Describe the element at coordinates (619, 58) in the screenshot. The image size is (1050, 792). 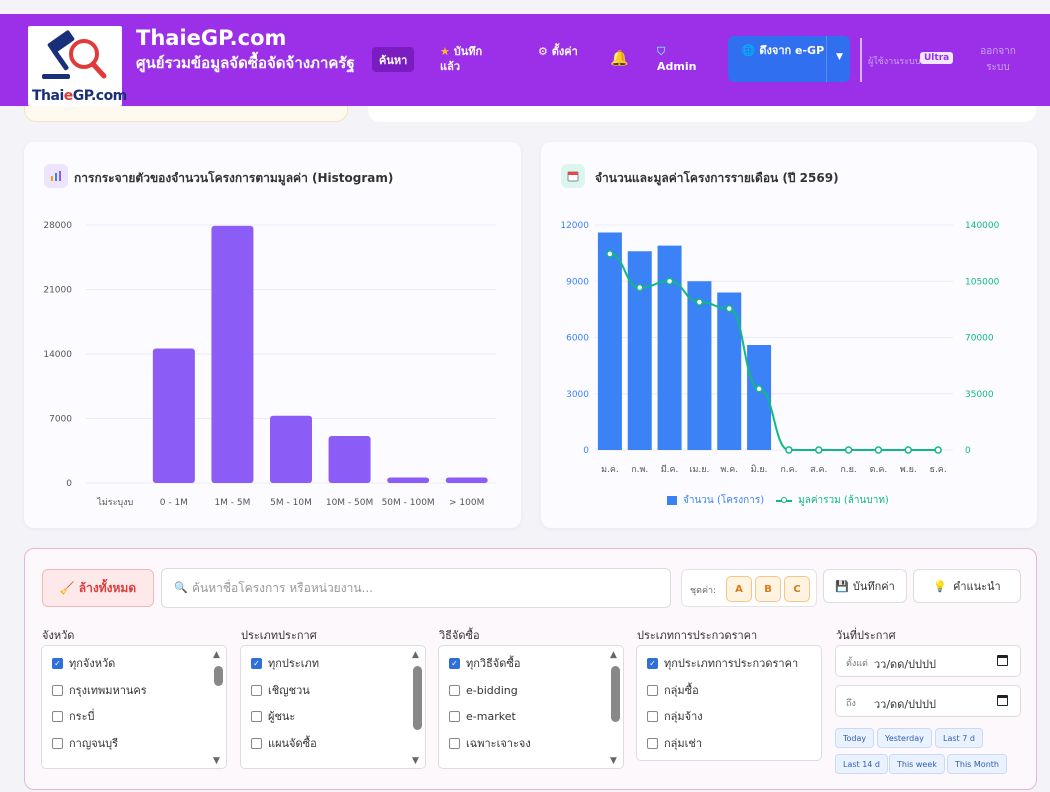
I see `bell-icon: 🔔` at that location.